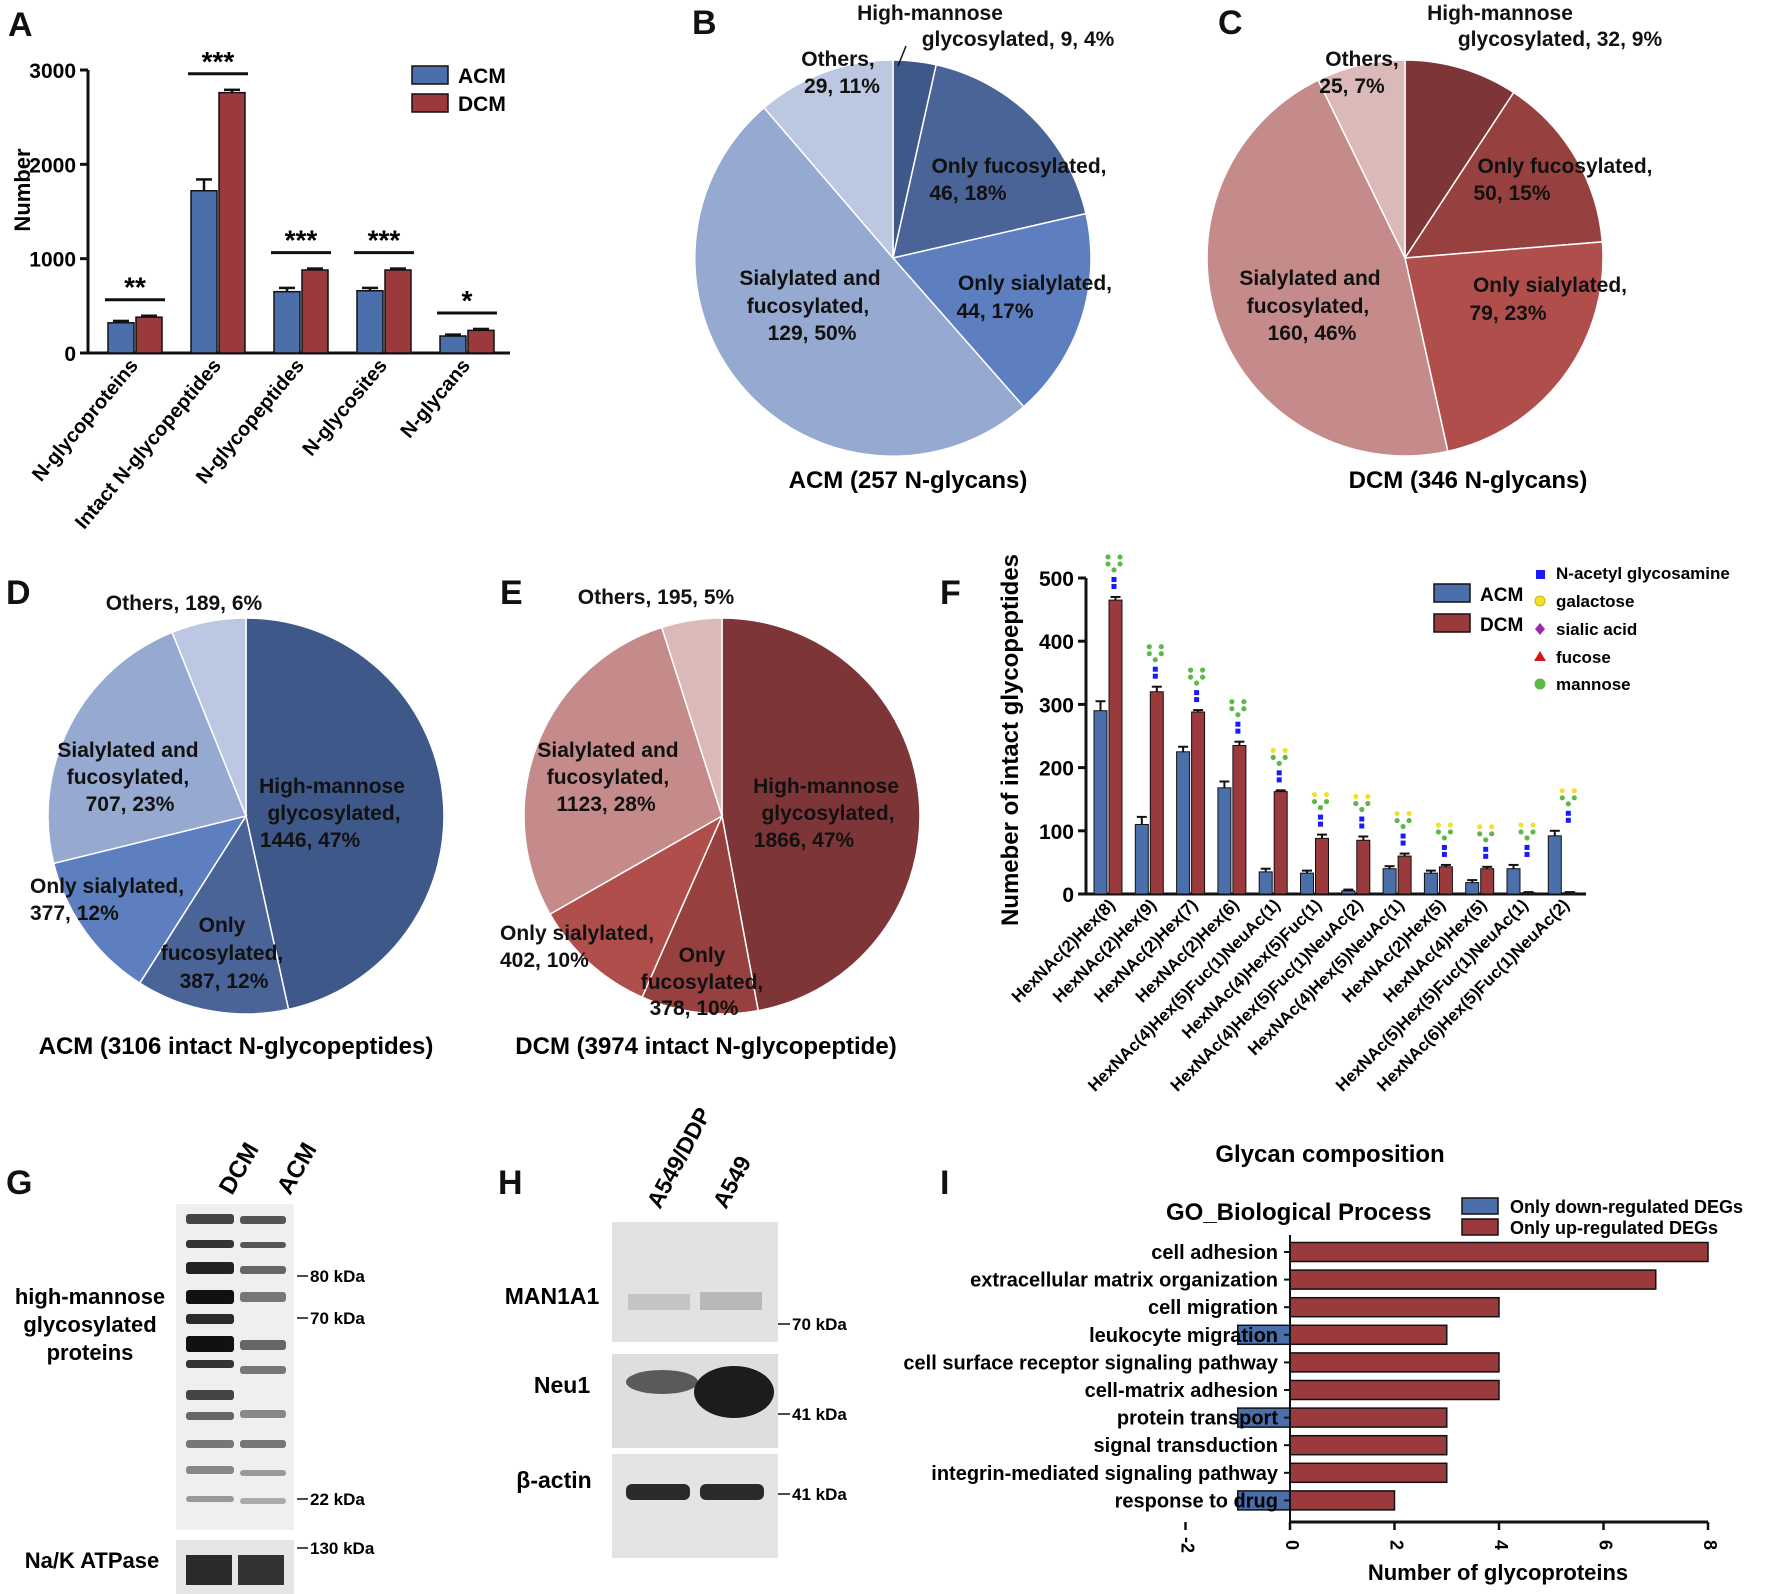  Describe the element at coordinates (1329, 1154) in the screenshot. I see `panel-f-xlabel: Glycan composition` at that location.